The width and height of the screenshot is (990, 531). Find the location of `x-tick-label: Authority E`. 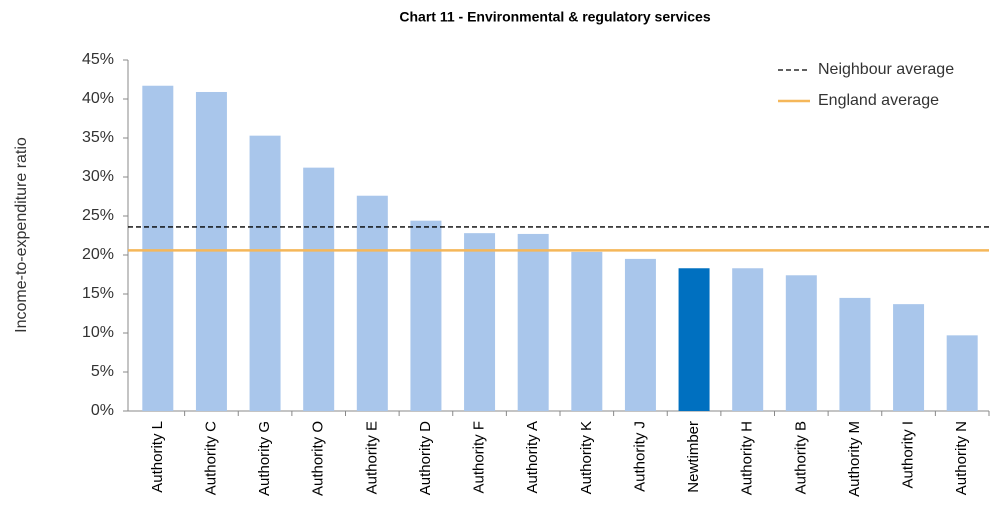

x-tick-label: Authority E is located at coordinates (371, 457).